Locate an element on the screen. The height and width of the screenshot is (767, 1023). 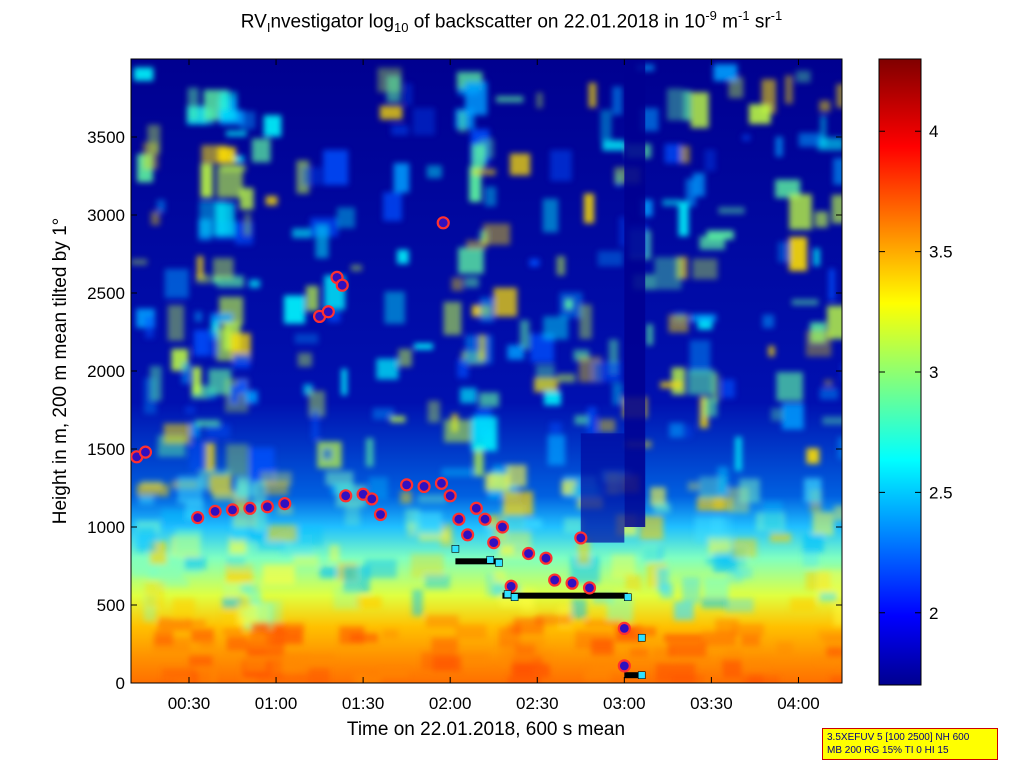
colorbar is located at coordinates (900, 372).